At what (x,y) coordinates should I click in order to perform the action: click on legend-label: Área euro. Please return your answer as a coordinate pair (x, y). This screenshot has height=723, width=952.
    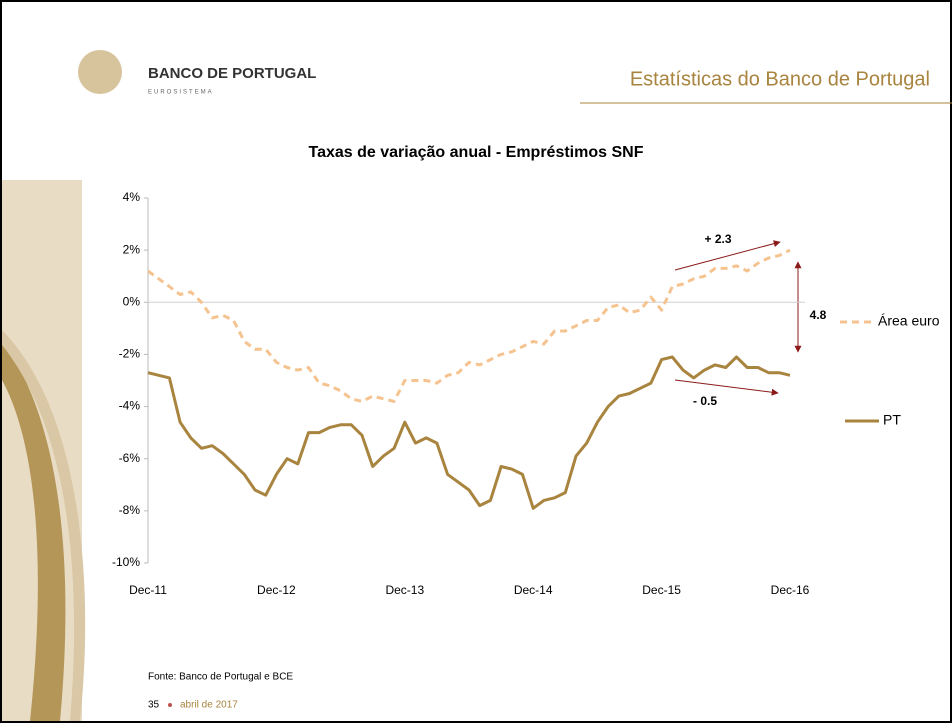
    Looking at the image, I should click on (909, 321).